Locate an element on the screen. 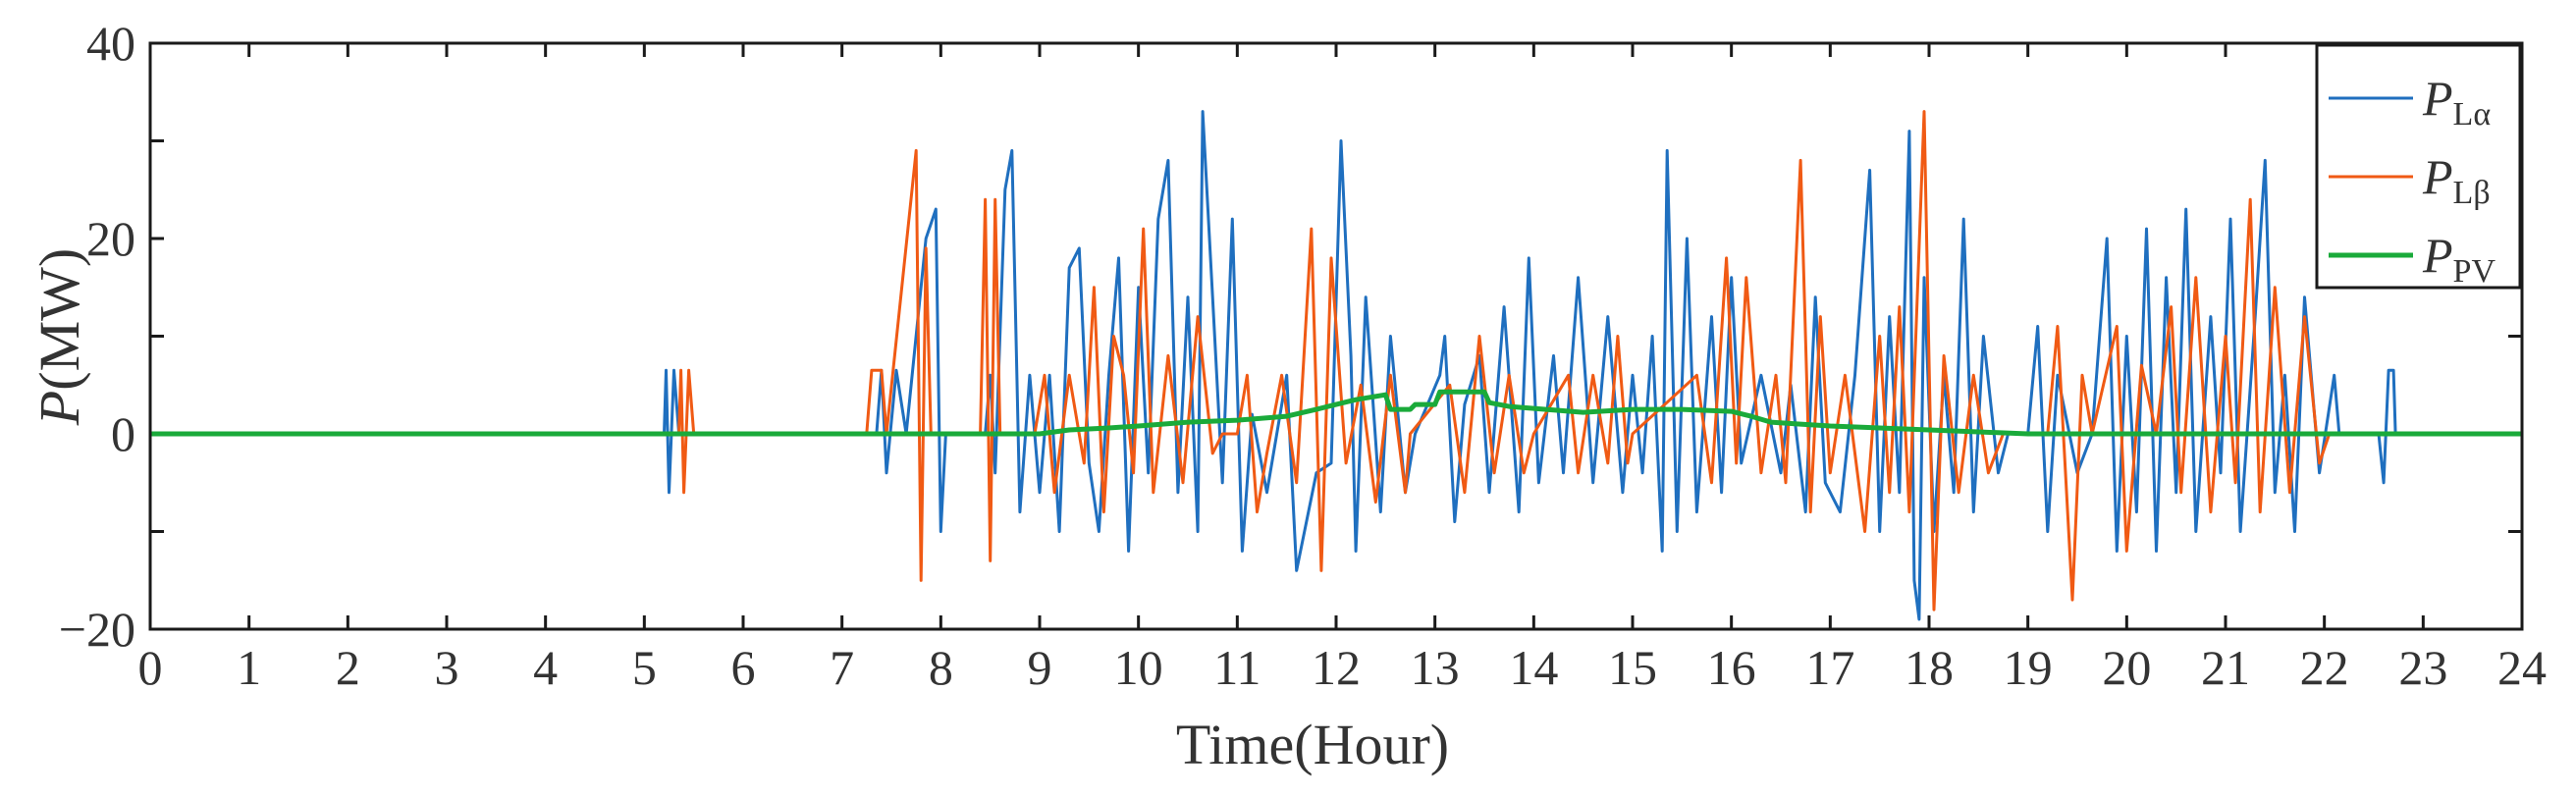 Image resolution: width=2576 pixels, height=798 pixels. x-tick-label: 10 is located at coordinates (1138, 667).